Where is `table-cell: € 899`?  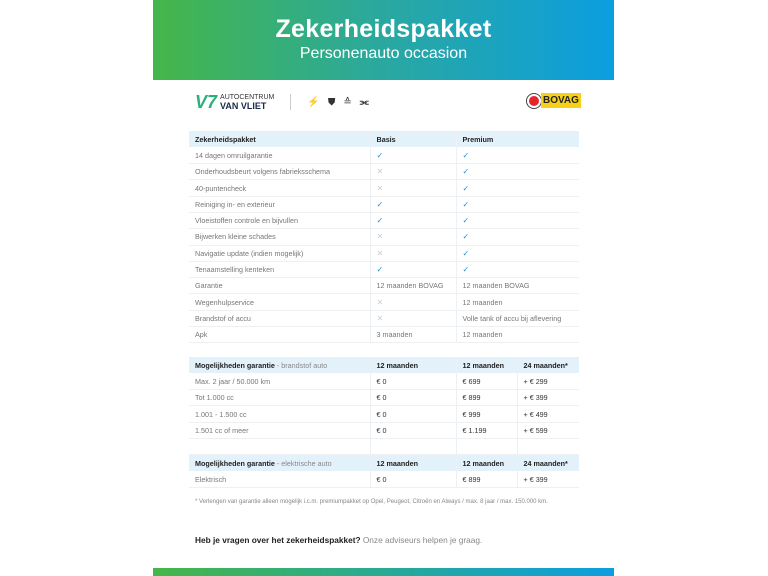 table-cell: € 899 is located at coordinates (487, 398).